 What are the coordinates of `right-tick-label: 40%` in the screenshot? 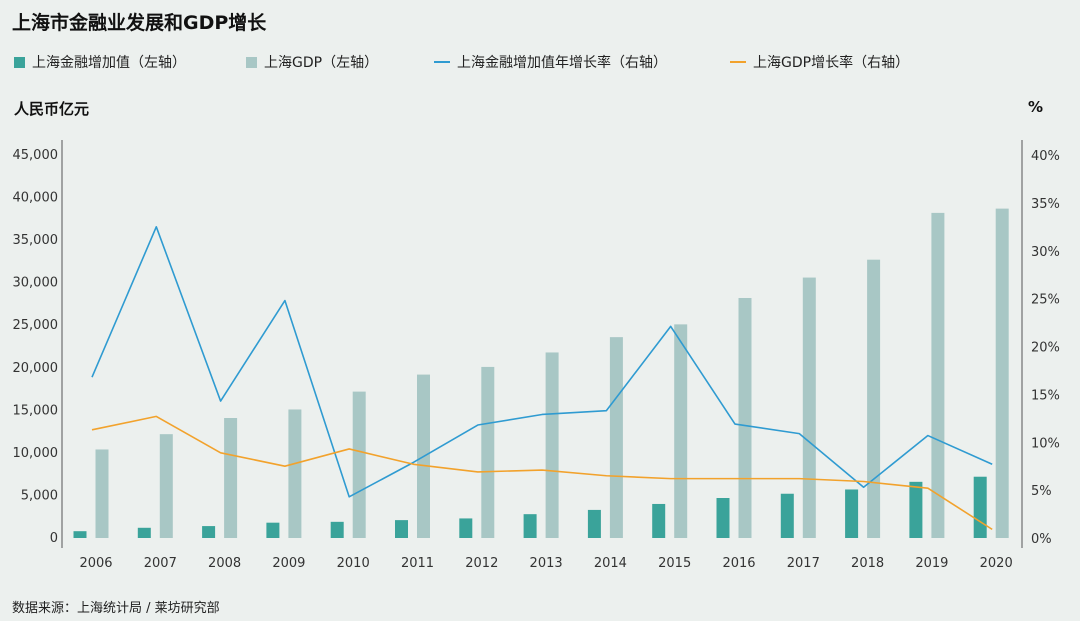 It's located at (1045, 156).